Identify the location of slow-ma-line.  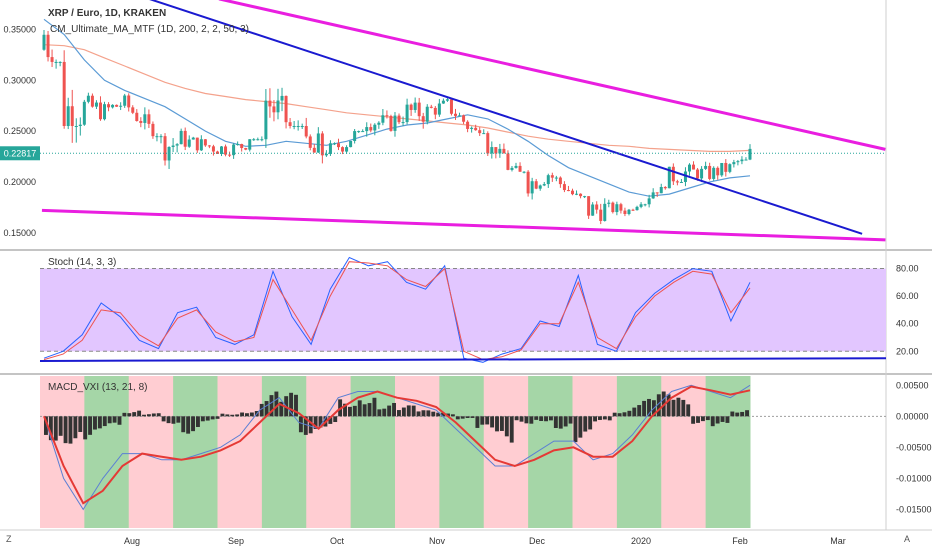
(397, 98).